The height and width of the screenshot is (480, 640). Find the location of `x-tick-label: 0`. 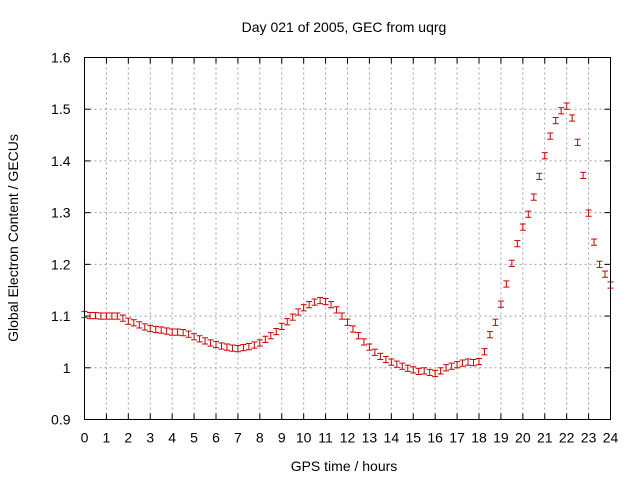

x-tick-label: 0 is located at coordinates (85, 438).